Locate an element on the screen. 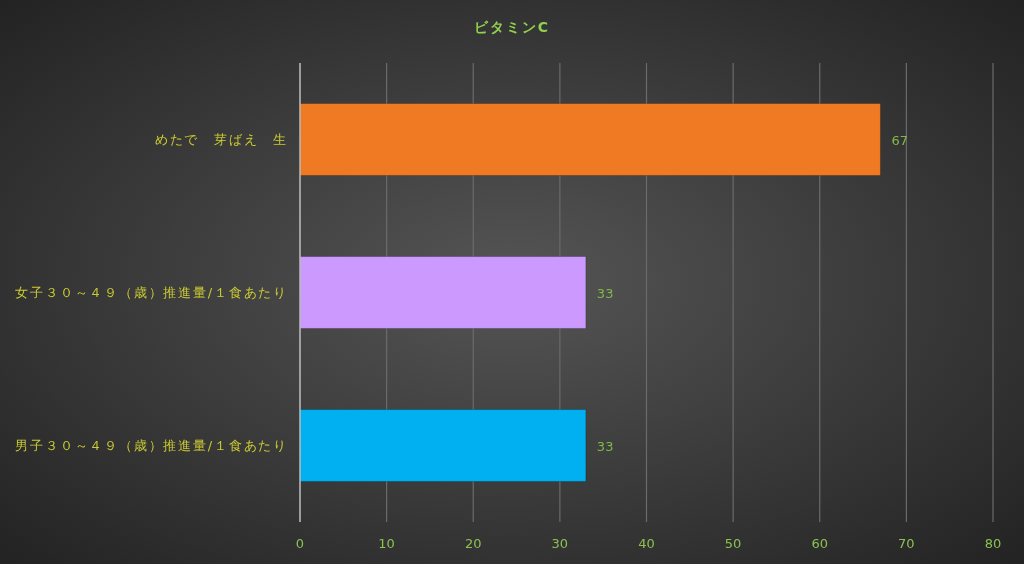 This screenshot has width=1024, height=564. x-tick-label: 10 is located at coordinates (386, 543).